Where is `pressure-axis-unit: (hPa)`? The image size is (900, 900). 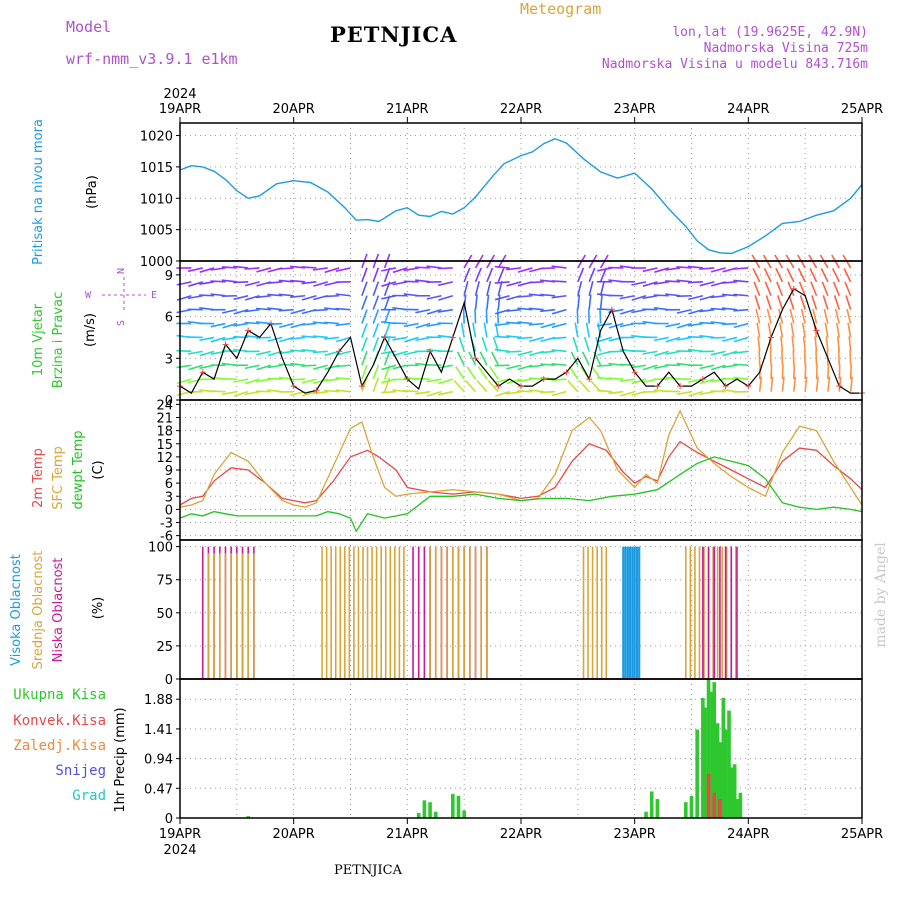 pressure-axis-unit: (hPa) is located at coordinates (92, 192).